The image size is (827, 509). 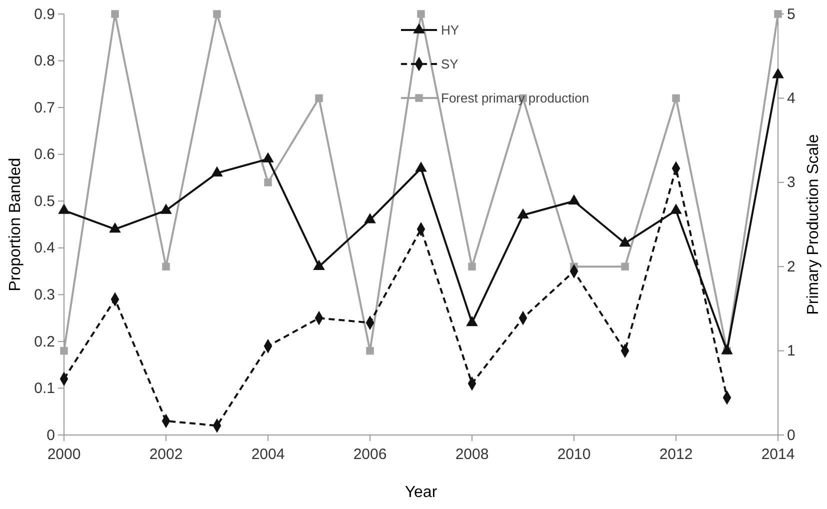 What do you see at coordinates (515, 98) in the screenshot?
I see `legend-label: Forest primary production` at bounding box center [515, 98].